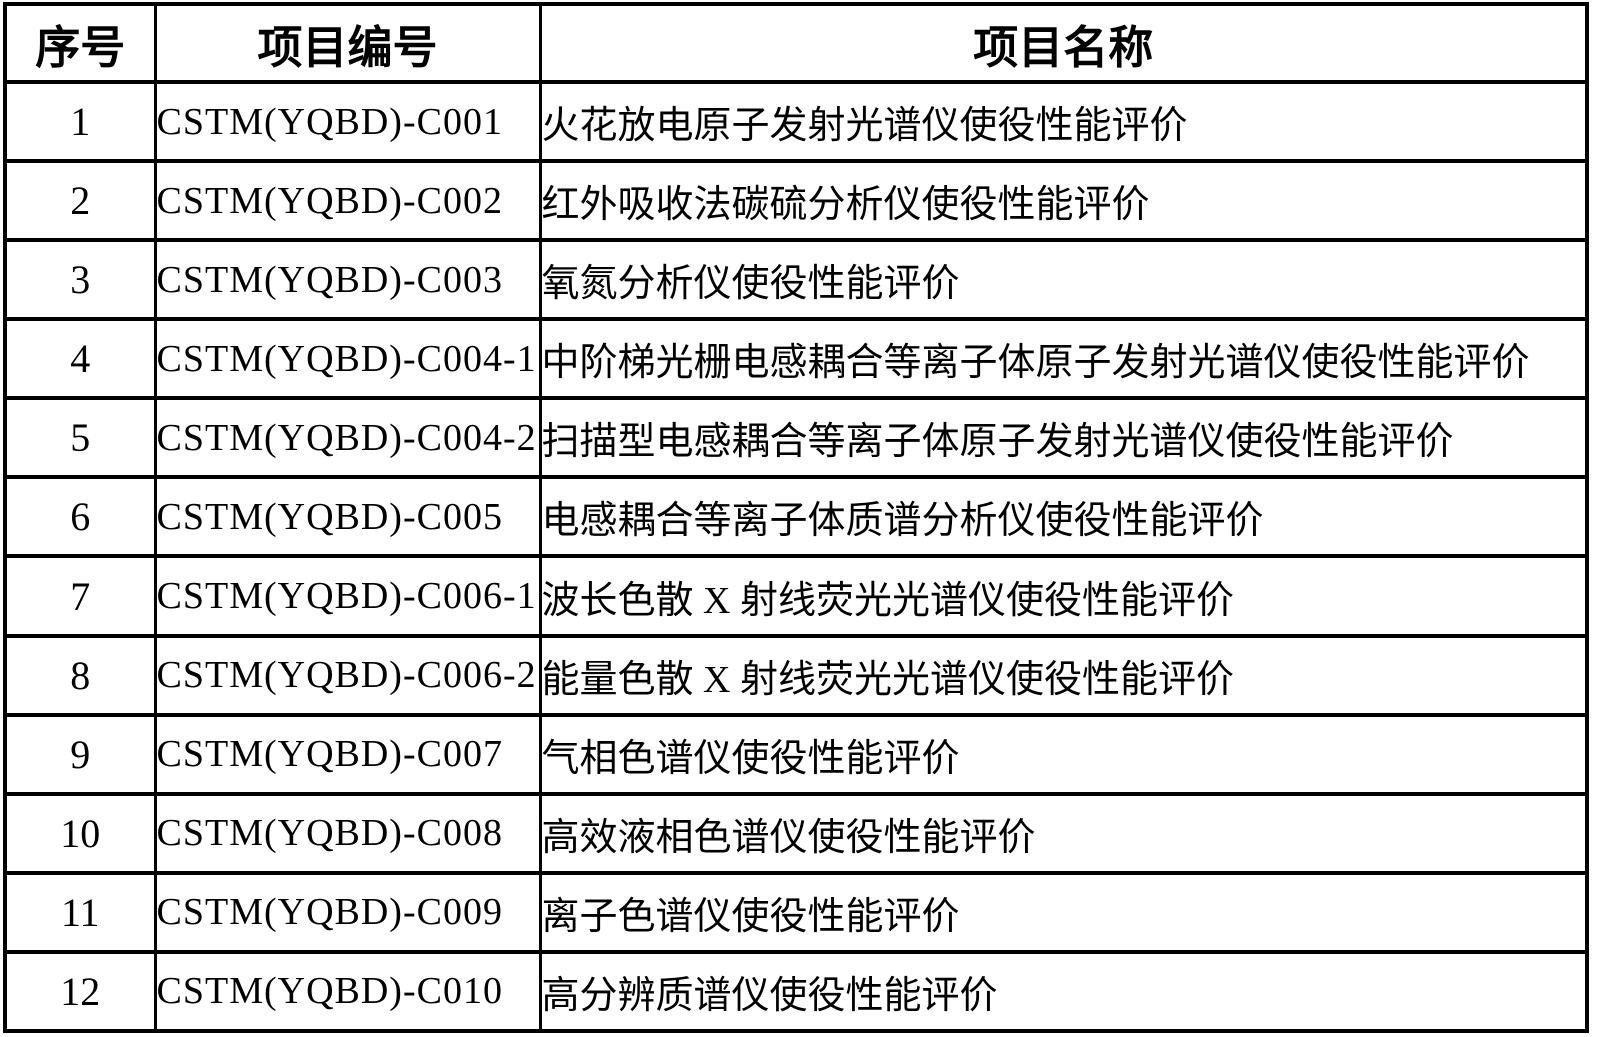  Describe the element at coordinates (80, 991) in the screenshot. I see `row-index: 12` at that location.